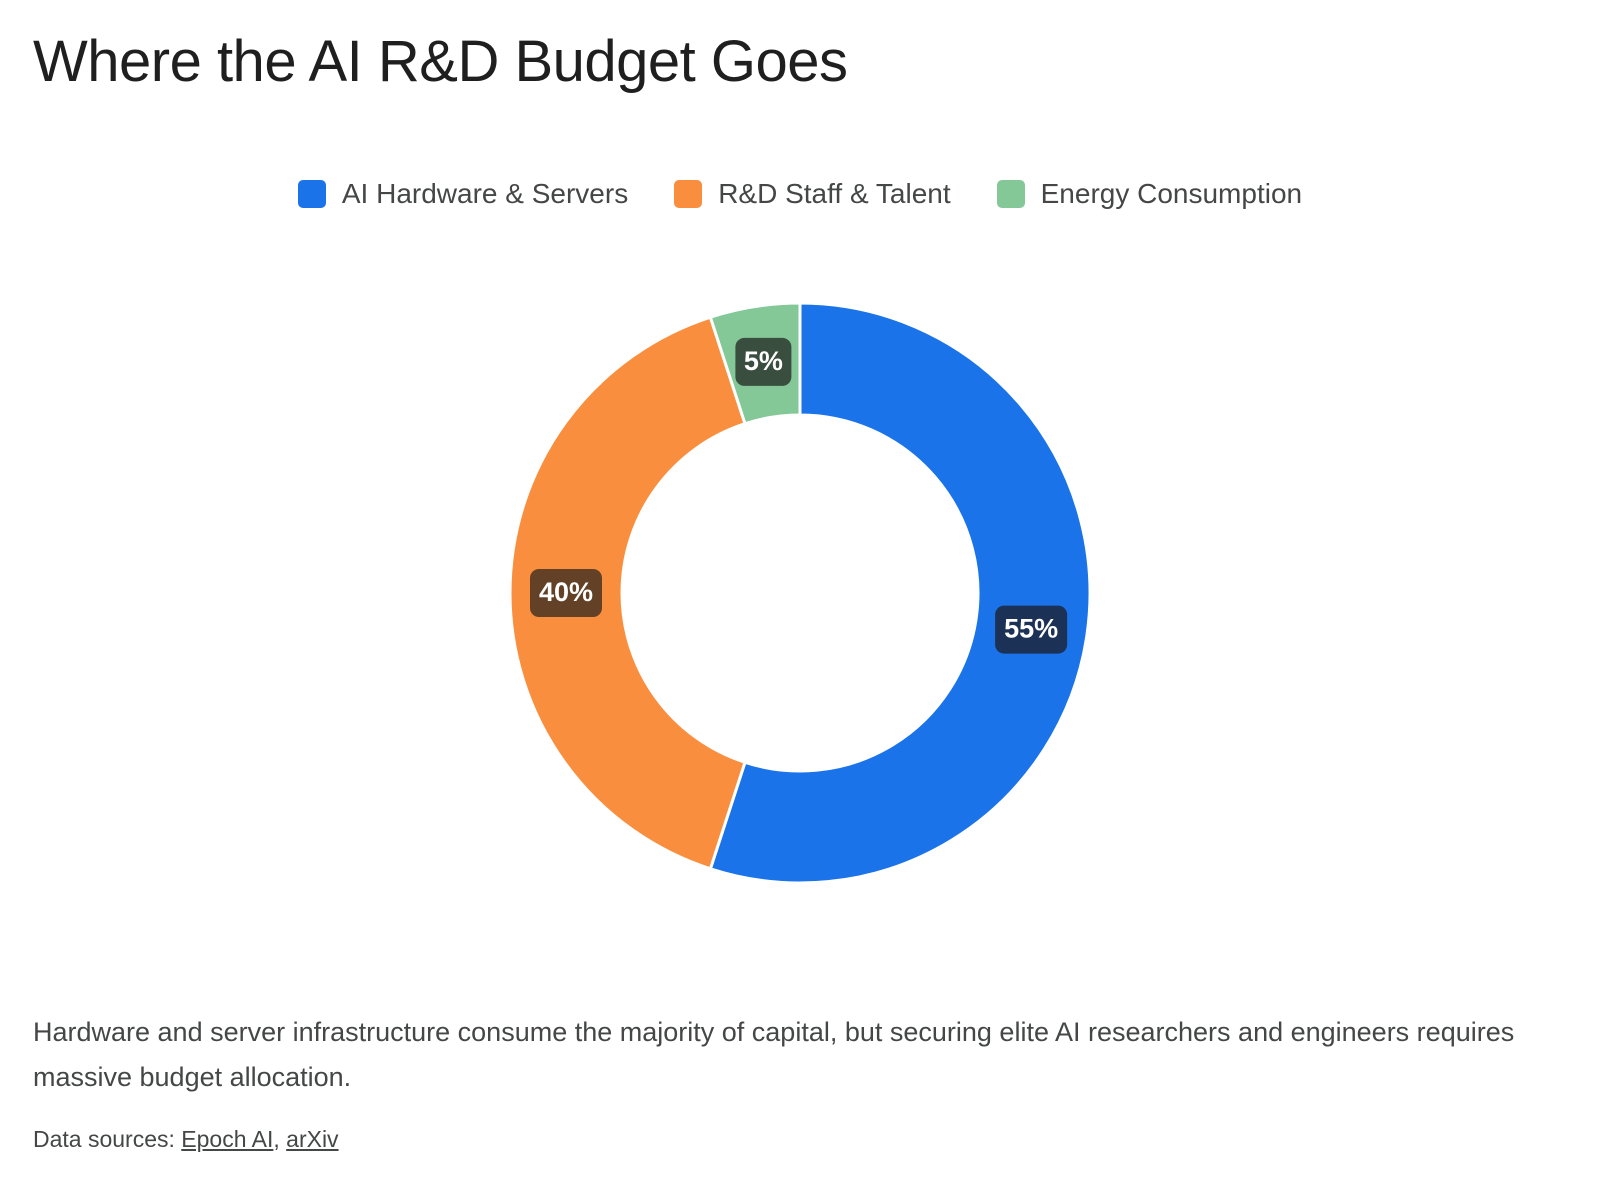  I want to click on data-label-ai-hardware-and-servers: 55%, so click(1031, 629).